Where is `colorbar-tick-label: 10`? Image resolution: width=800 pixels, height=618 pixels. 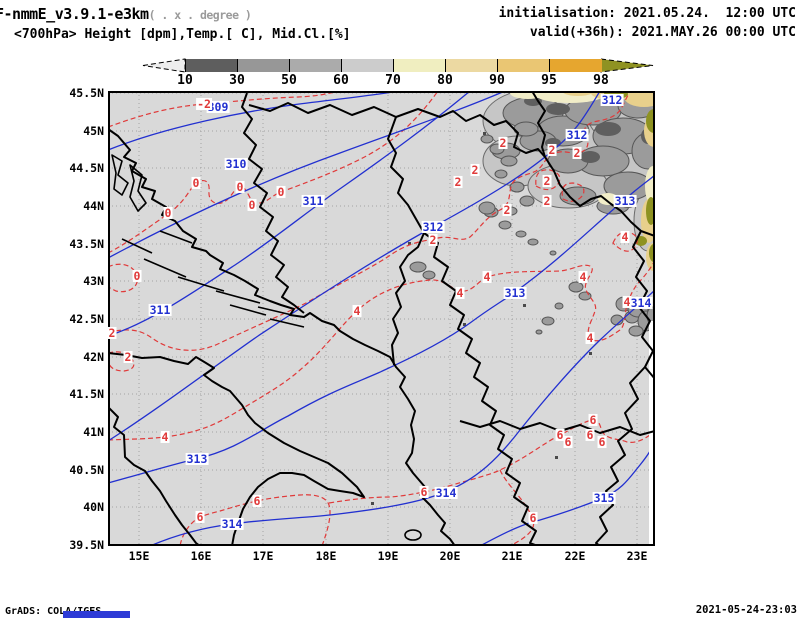
colorbar-tick-label: 10 is located at coordinates (185, 80).